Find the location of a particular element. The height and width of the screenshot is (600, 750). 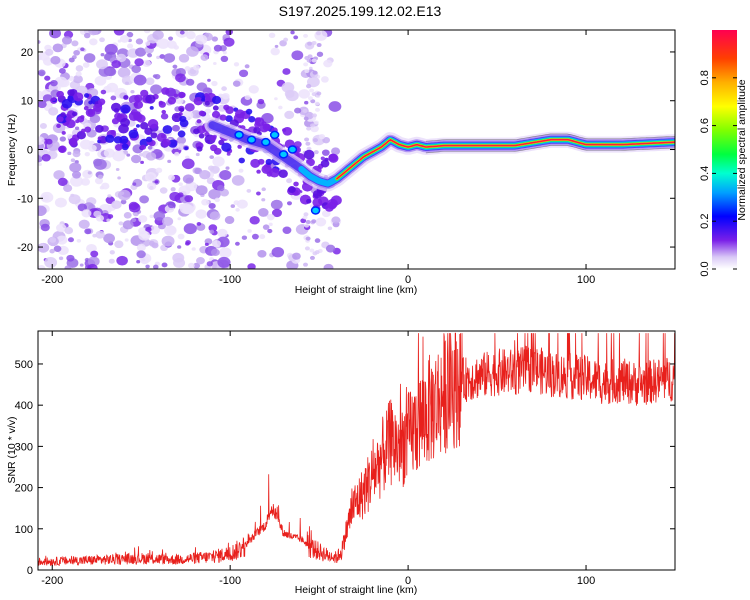

y-tick-label: 400 is located at coordinates (24, 406).